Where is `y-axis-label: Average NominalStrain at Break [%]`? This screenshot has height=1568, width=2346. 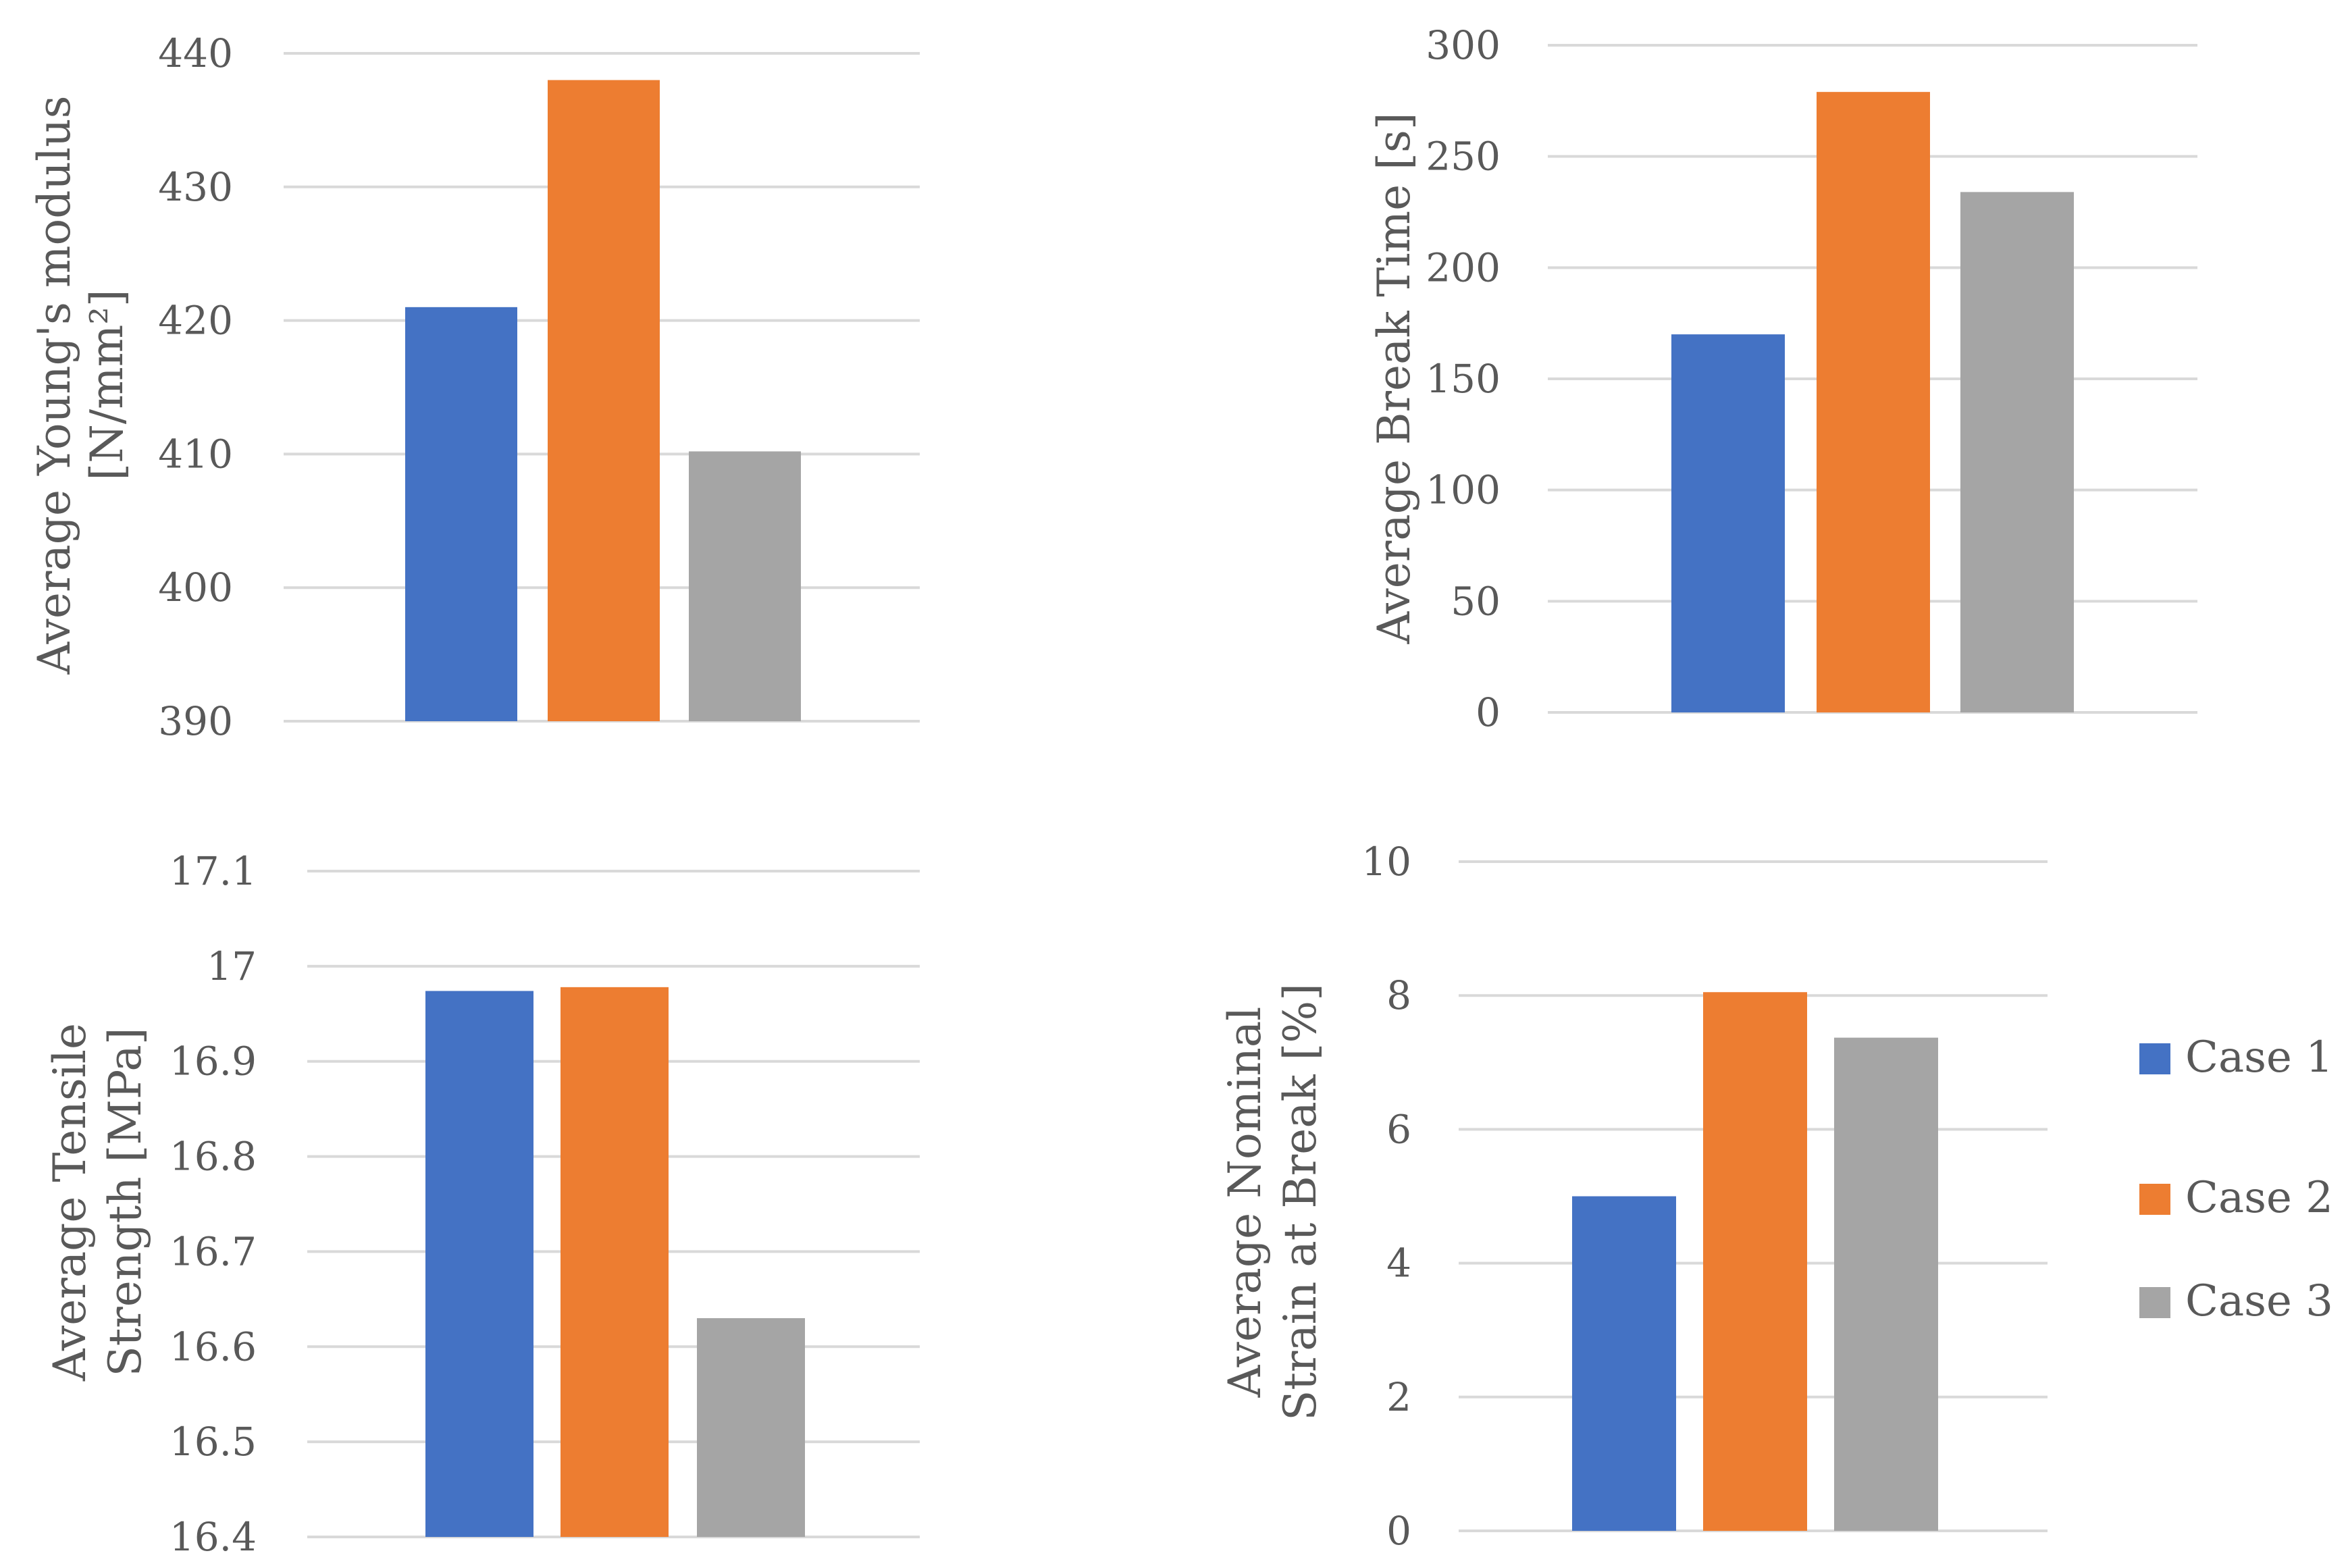
y-axis-label: Average NominalStrain at Break [%] is located at coordinates (1272, 1202).